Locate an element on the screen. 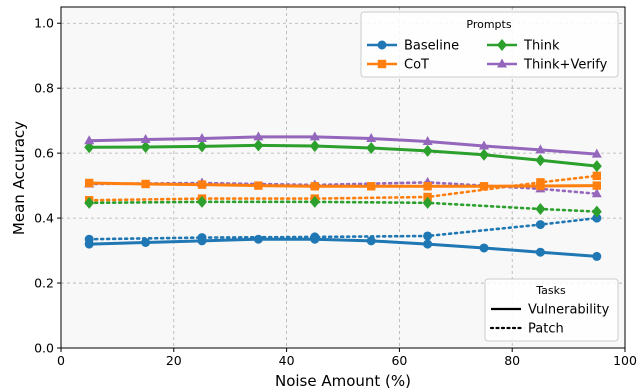  series-line-think-verify-vulnerability is located at coordinates (343, 145).